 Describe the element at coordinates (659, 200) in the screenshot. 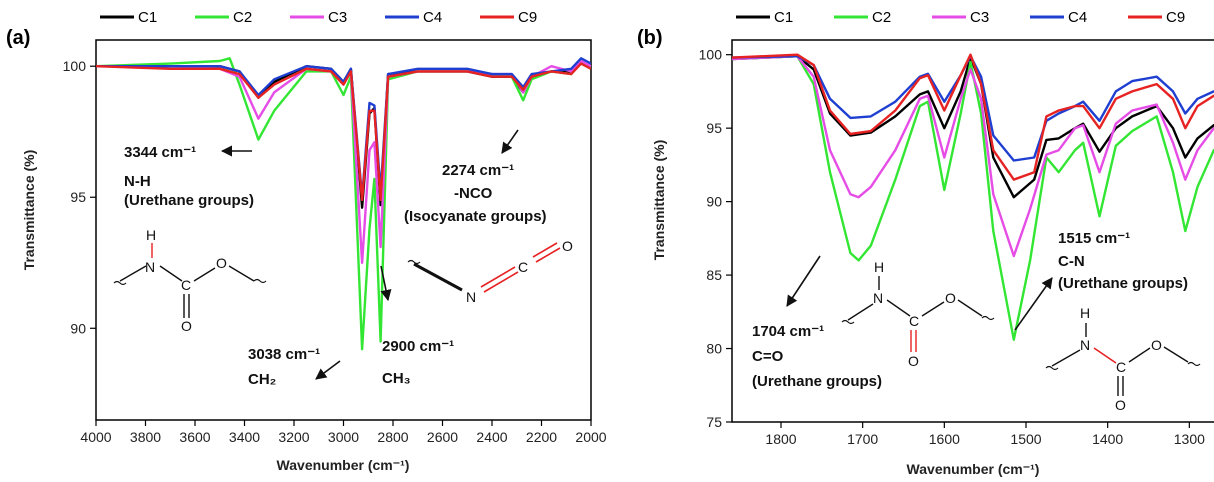

I see `y-axis-title-b: Transmittance (%)` at that location.